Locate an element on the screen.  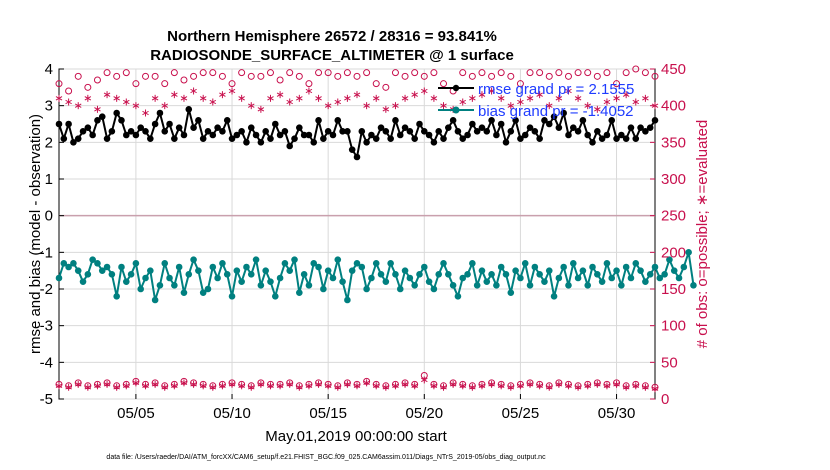
x-axis-label: May.01,2019 00:00:00 start is located at coordinates (356, 436).